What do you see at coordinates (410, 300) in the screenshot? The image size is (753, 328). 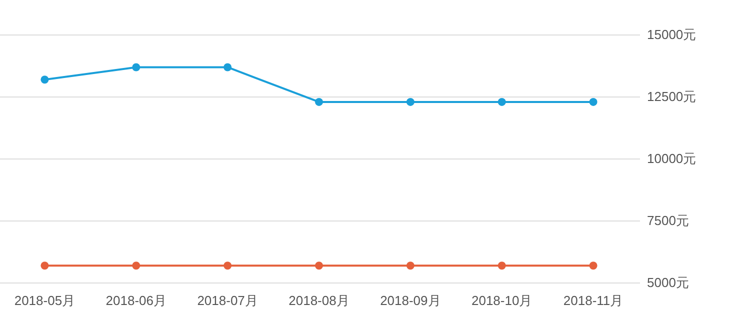 I see `x-tick-label: 2018-09月` at bounding box center [410, 300].